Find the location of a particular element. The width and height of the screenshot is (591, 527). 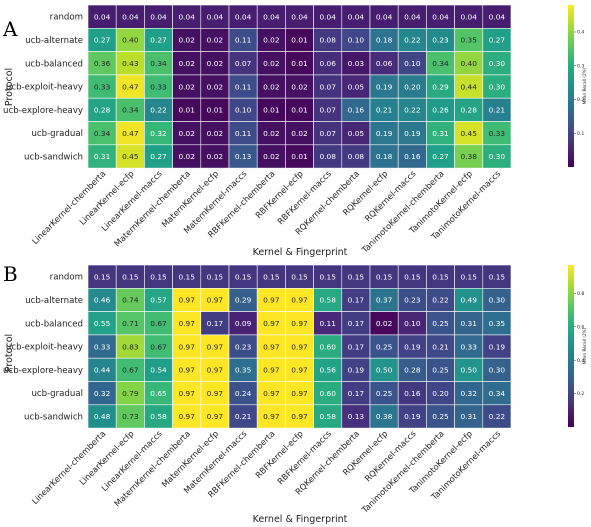

panel-letter: A is located at coordinates (10, 29).